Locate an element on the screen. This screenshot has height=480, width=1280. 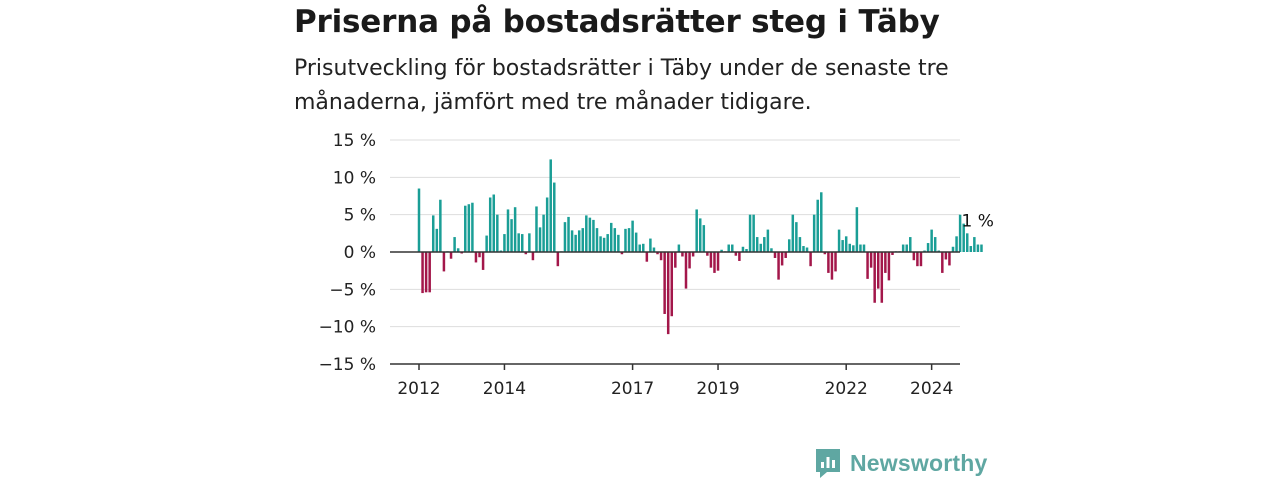
chart-title: Priserna på bostadsrätter steg i Täby is located at coordinates (617, 22).